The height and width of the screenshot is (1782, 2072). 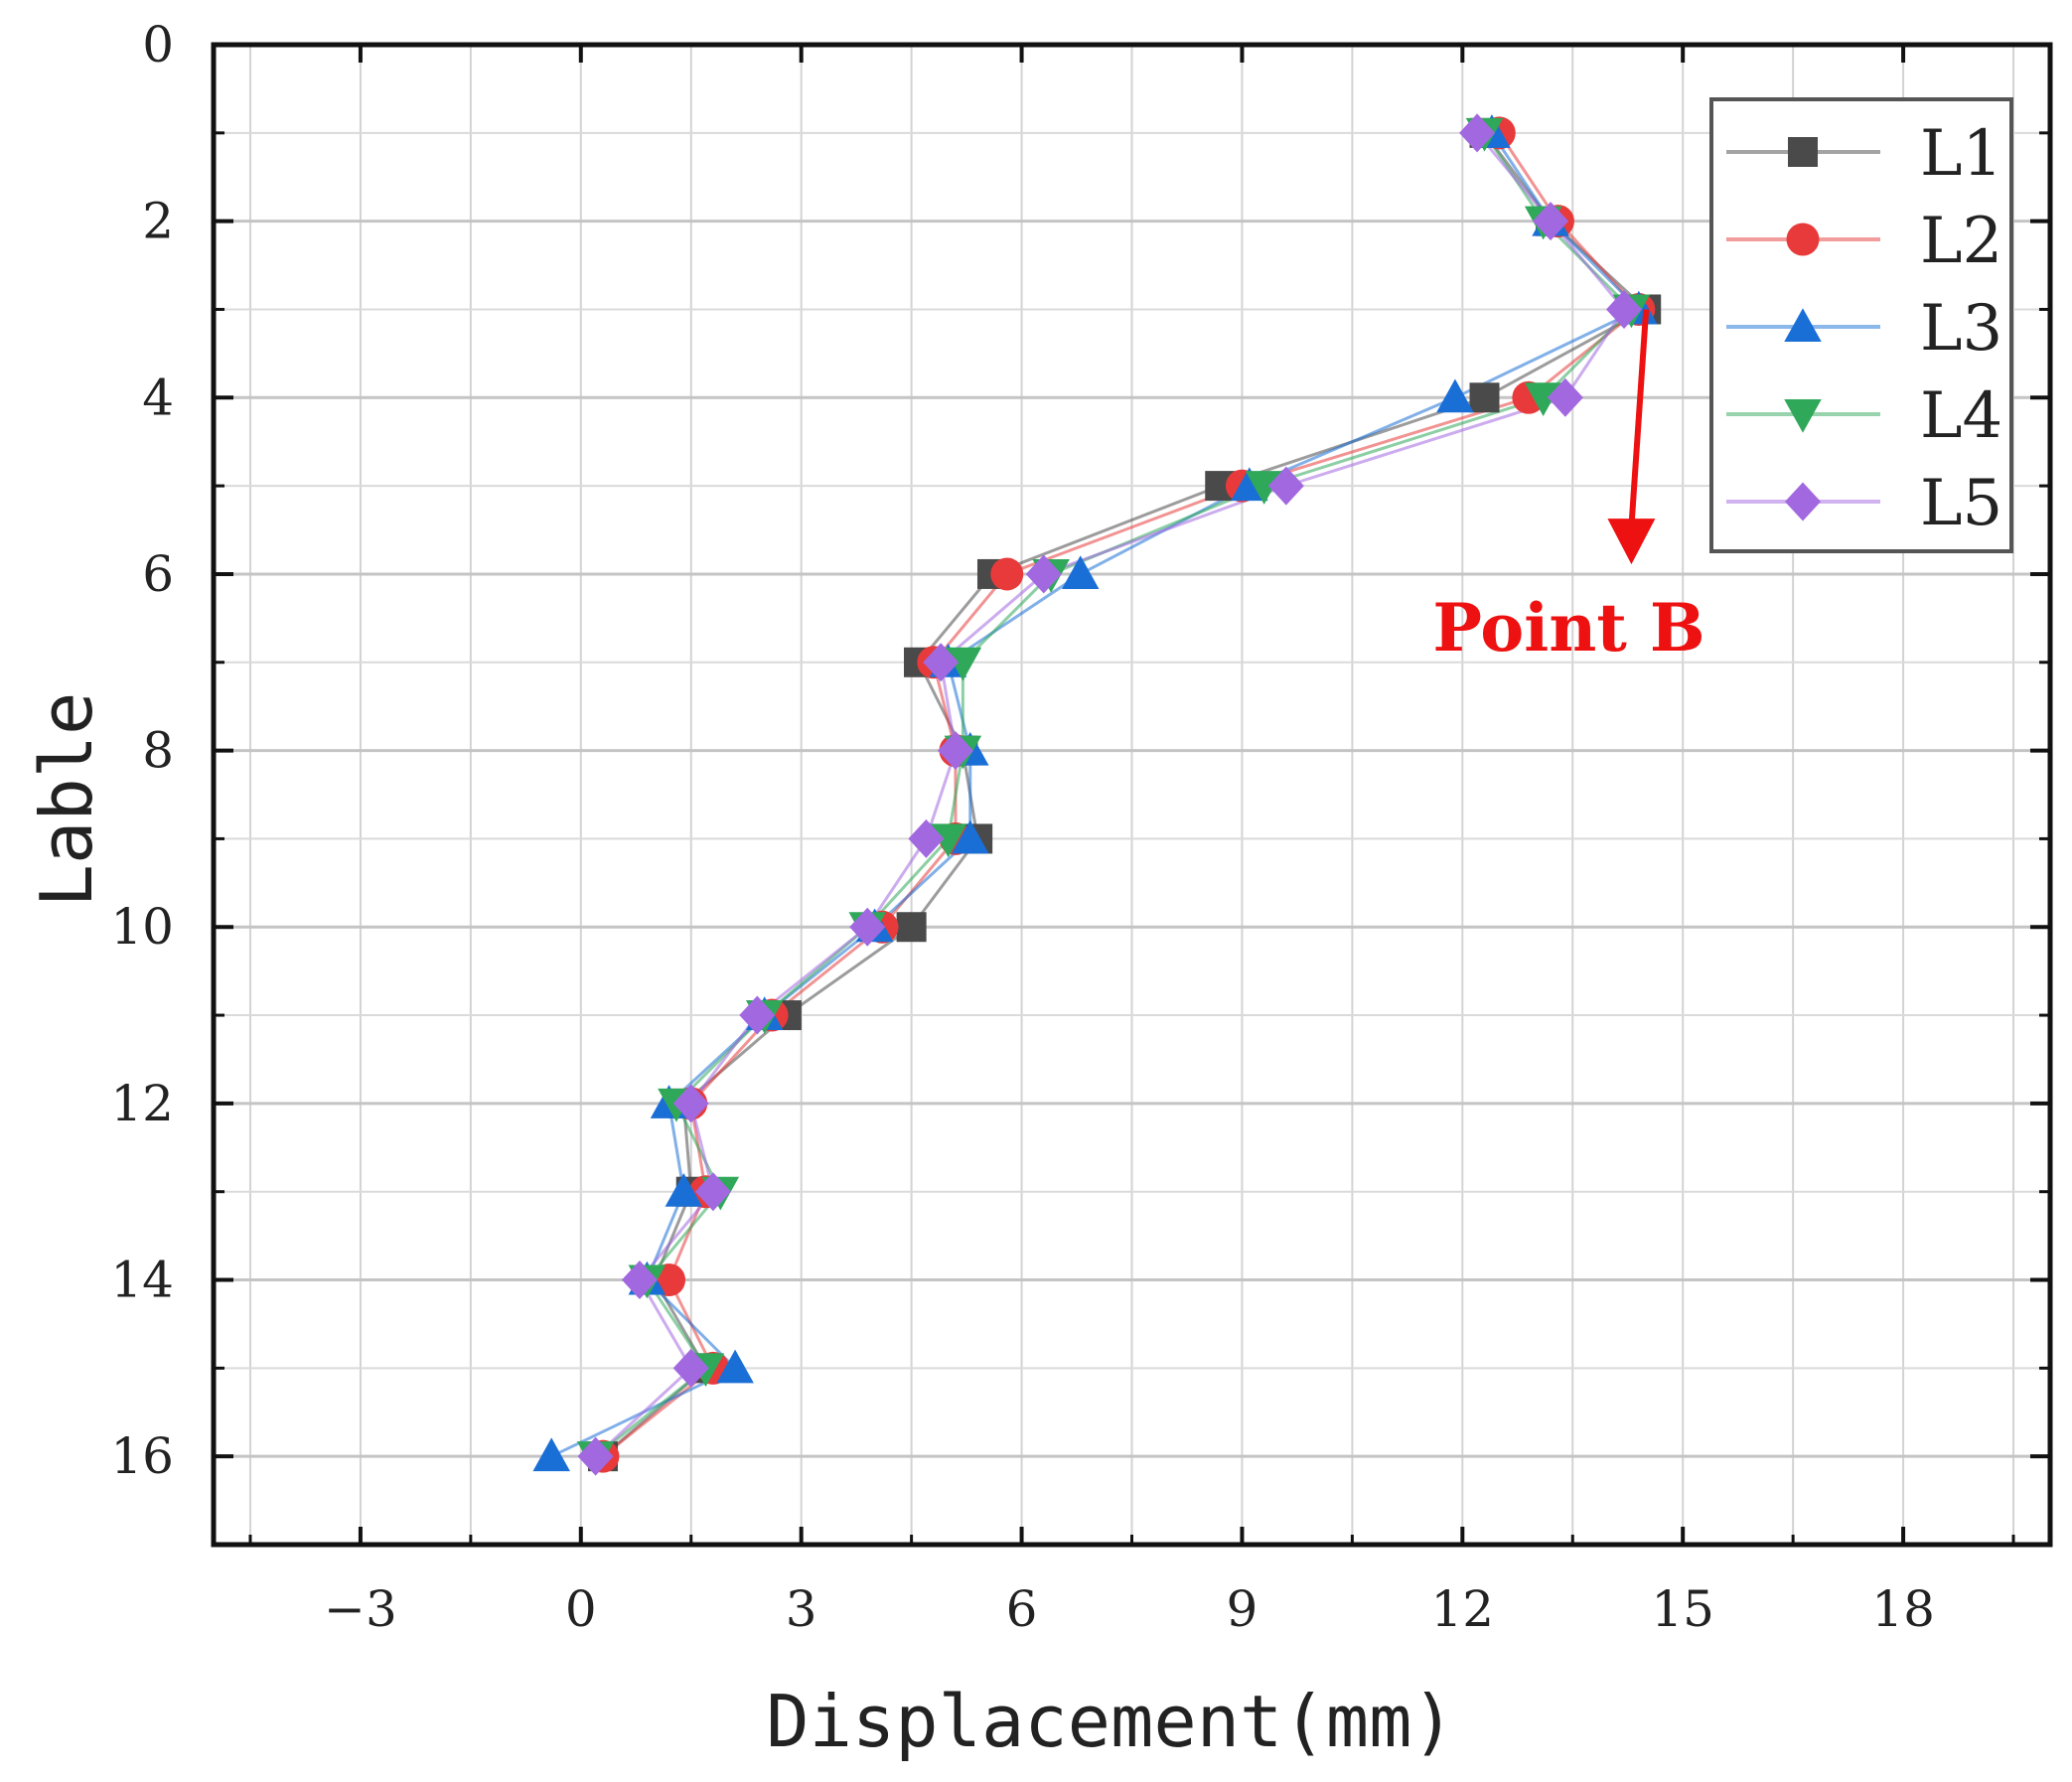 I want to click on y-tick-label: 12, so click(x=142, y=1103).